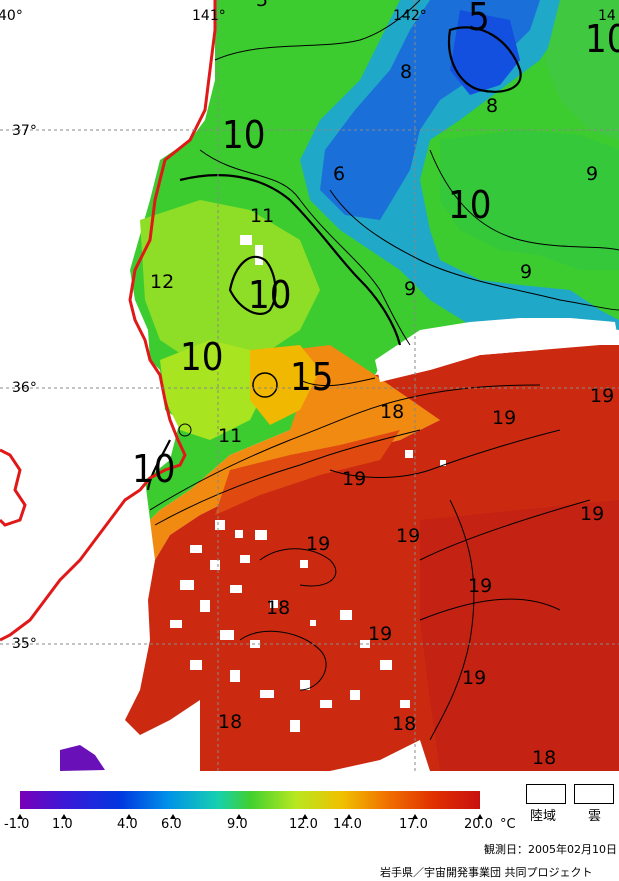  What do you see at coordinates (543, 816) in the screenshot?
I see `land-legend-label: 陸域` at bounding box center [543, 816].